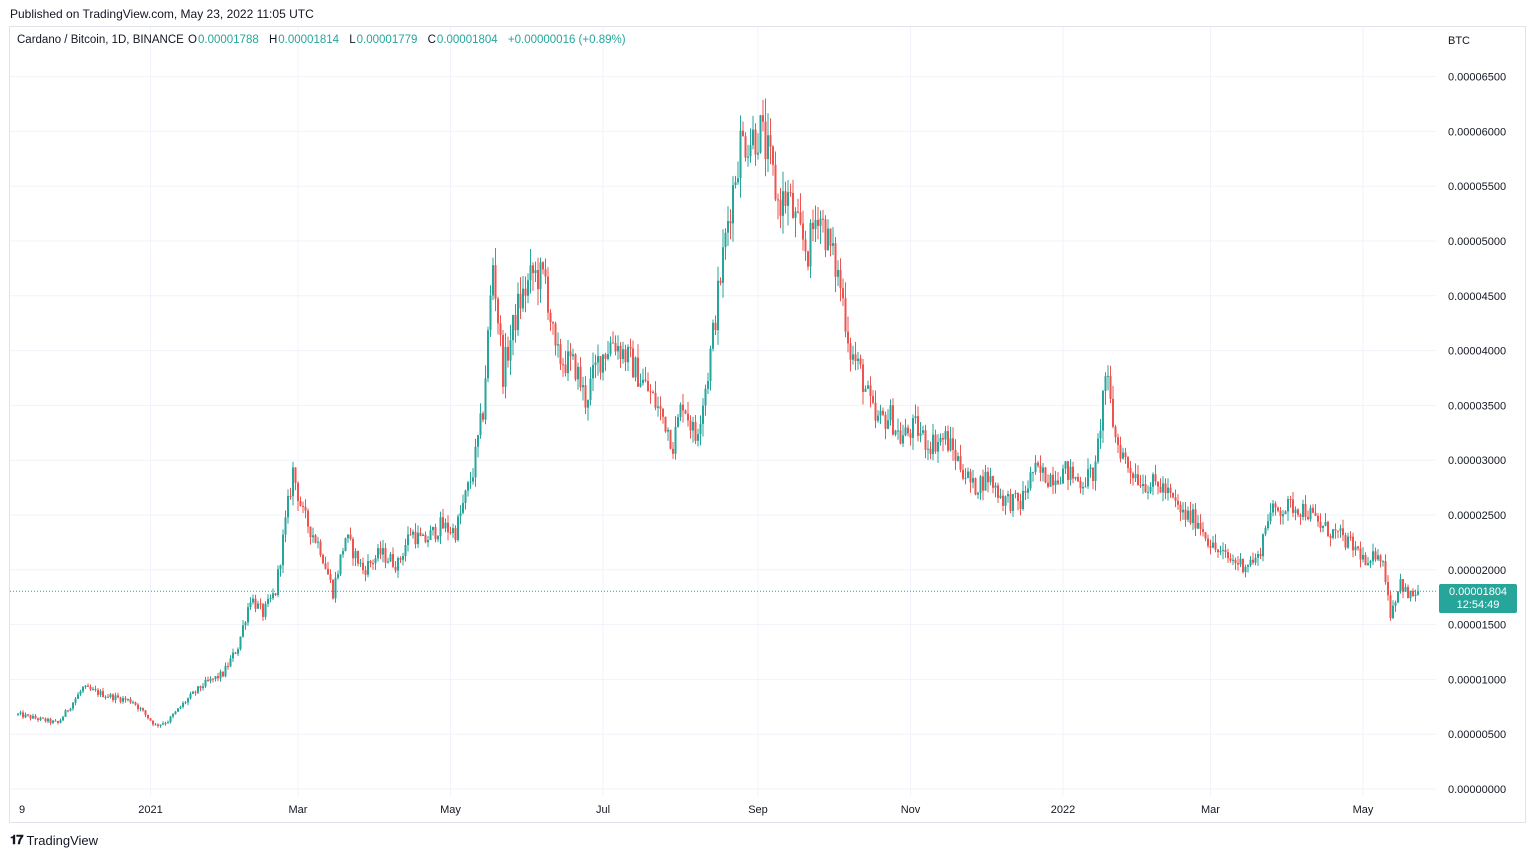 The height and width of the screenshot is (858, 1536). What do you see at coordinates (1477, 406) in the screenshot?
I see `y-tick-label: 0.00003500` at bounding box center [1477, 406].